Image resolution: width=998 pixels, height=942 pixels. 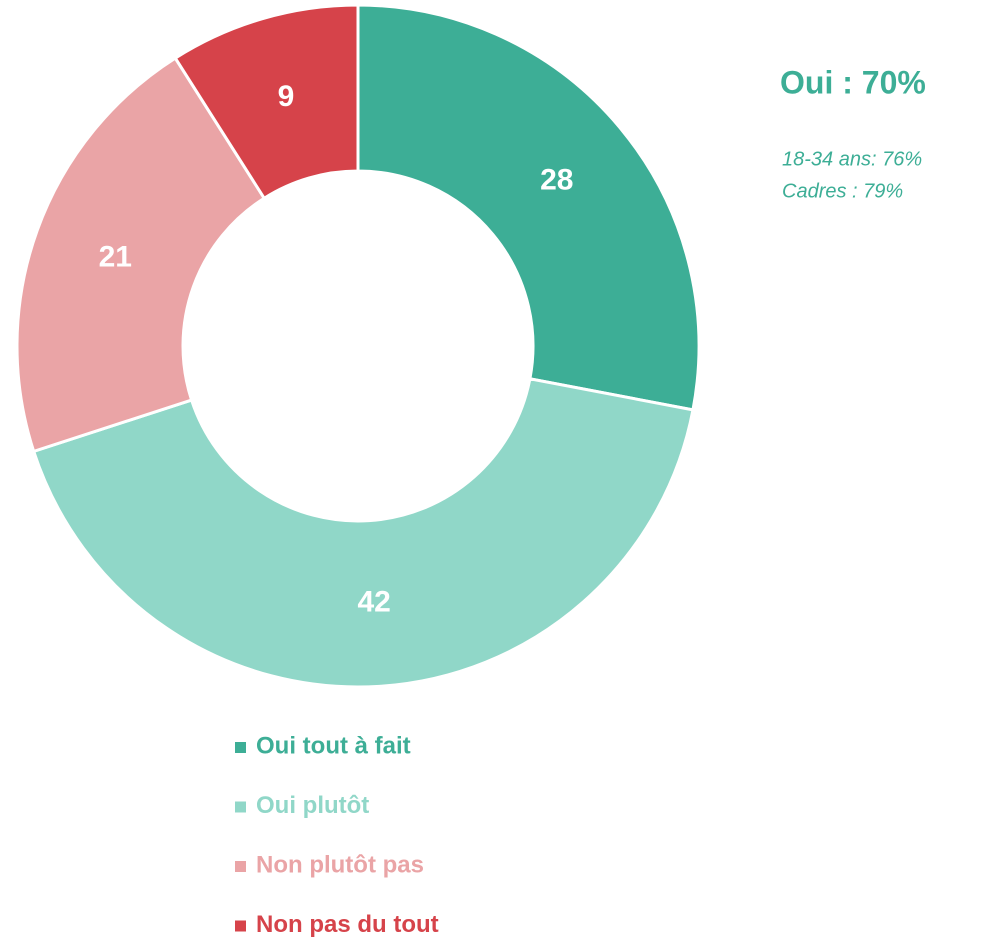 What do you see at coordinates (333, 745) in the screenshot?
I see `legend-label: Oui tout à fait` at bounding box center [333, 745].